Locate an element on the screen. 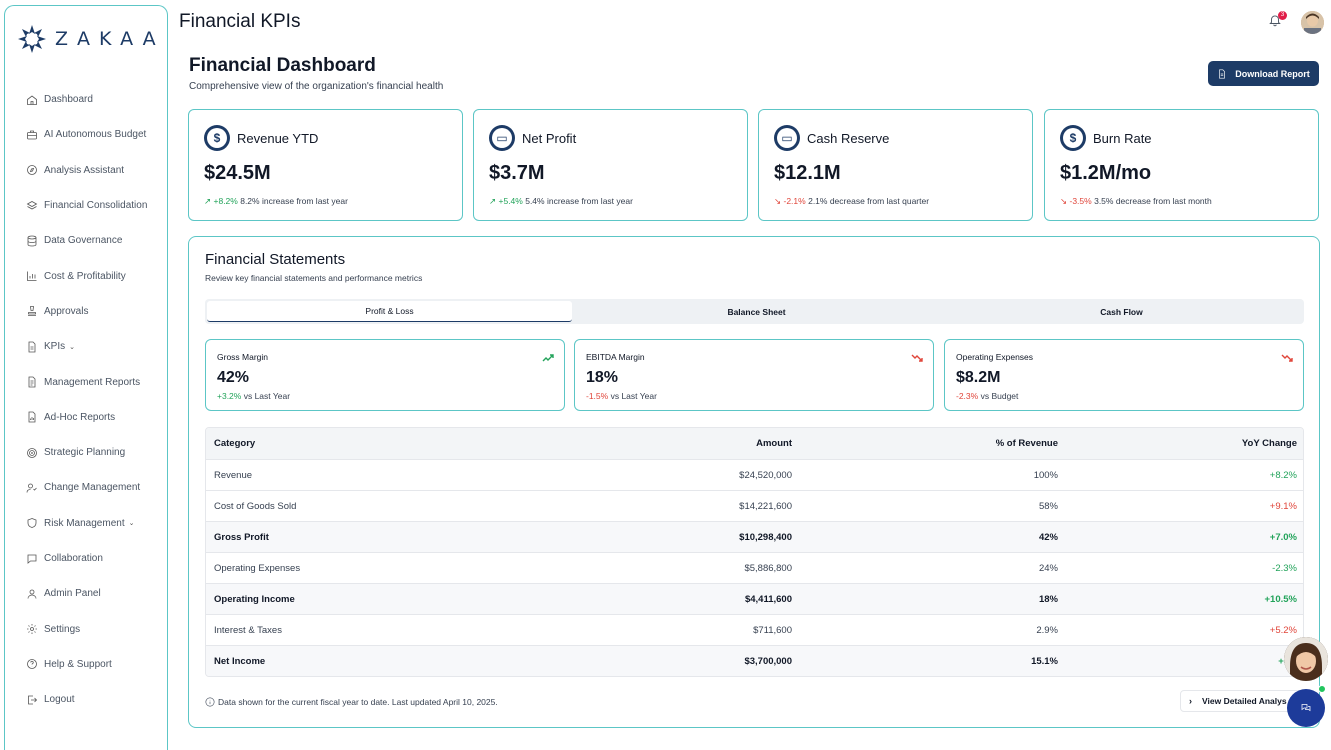  sidebar-item-dashboard: Dashboard is located at coordinates (86, 99).